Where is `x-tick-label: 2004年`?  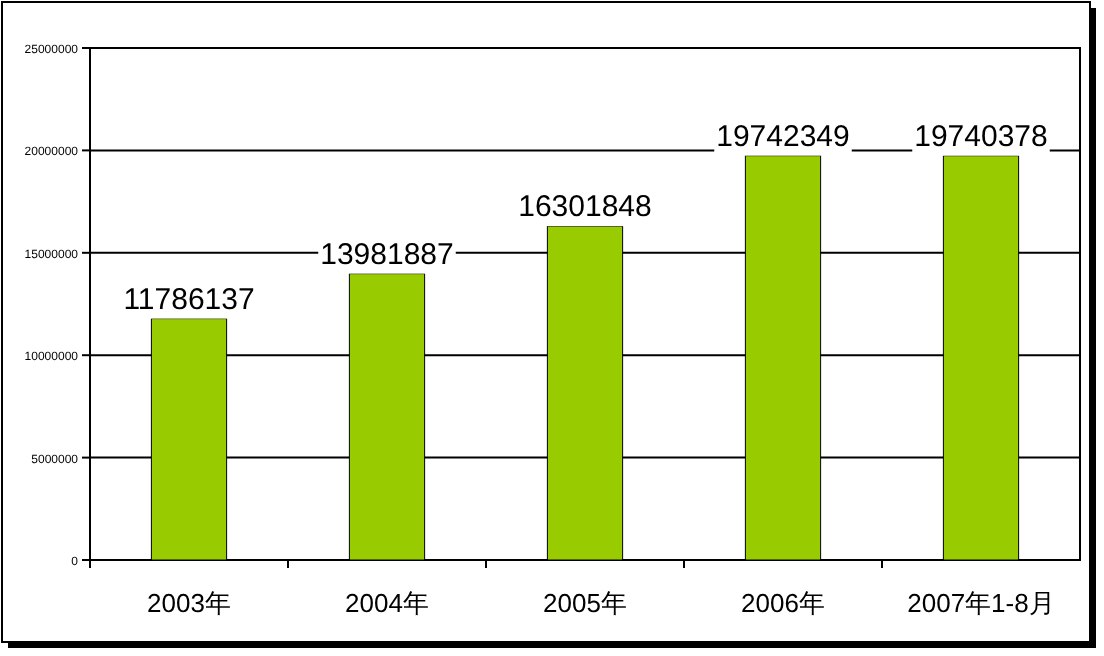 x-tick-label: 2004年 is located at coordinates (387, 603).